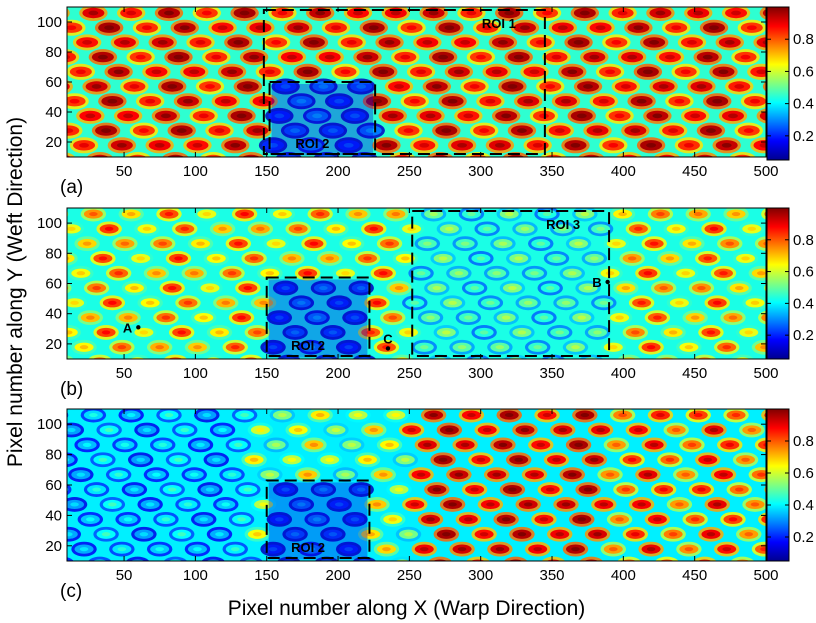 The width and height of the screenshot is (816, 623). Describe the element at coordinates (15, 292) in the screenshot. I see `y-axis-title: Pixel number along Y (Weft Direction)` at that location.